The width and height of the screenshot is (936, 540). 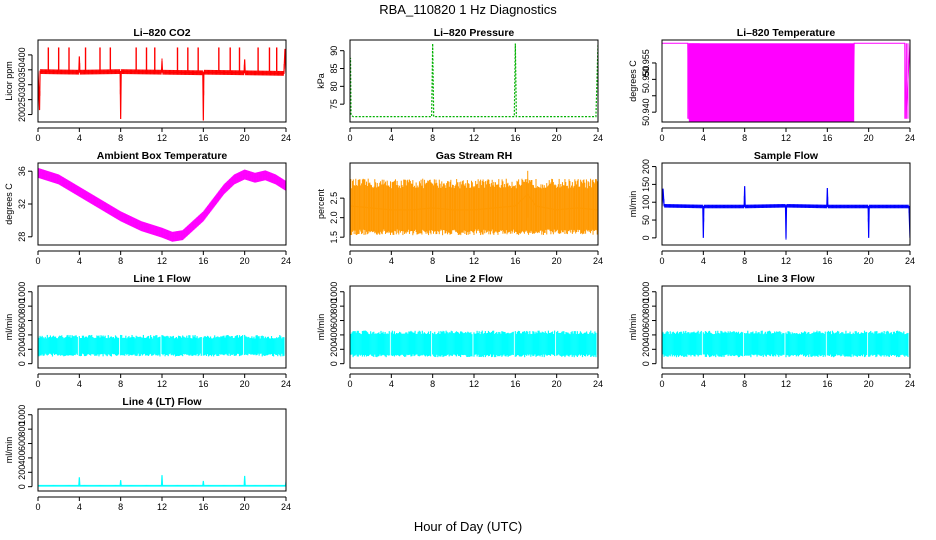 I want to click on chart-title: Gas Stream RH, so click(x=474, y=156).